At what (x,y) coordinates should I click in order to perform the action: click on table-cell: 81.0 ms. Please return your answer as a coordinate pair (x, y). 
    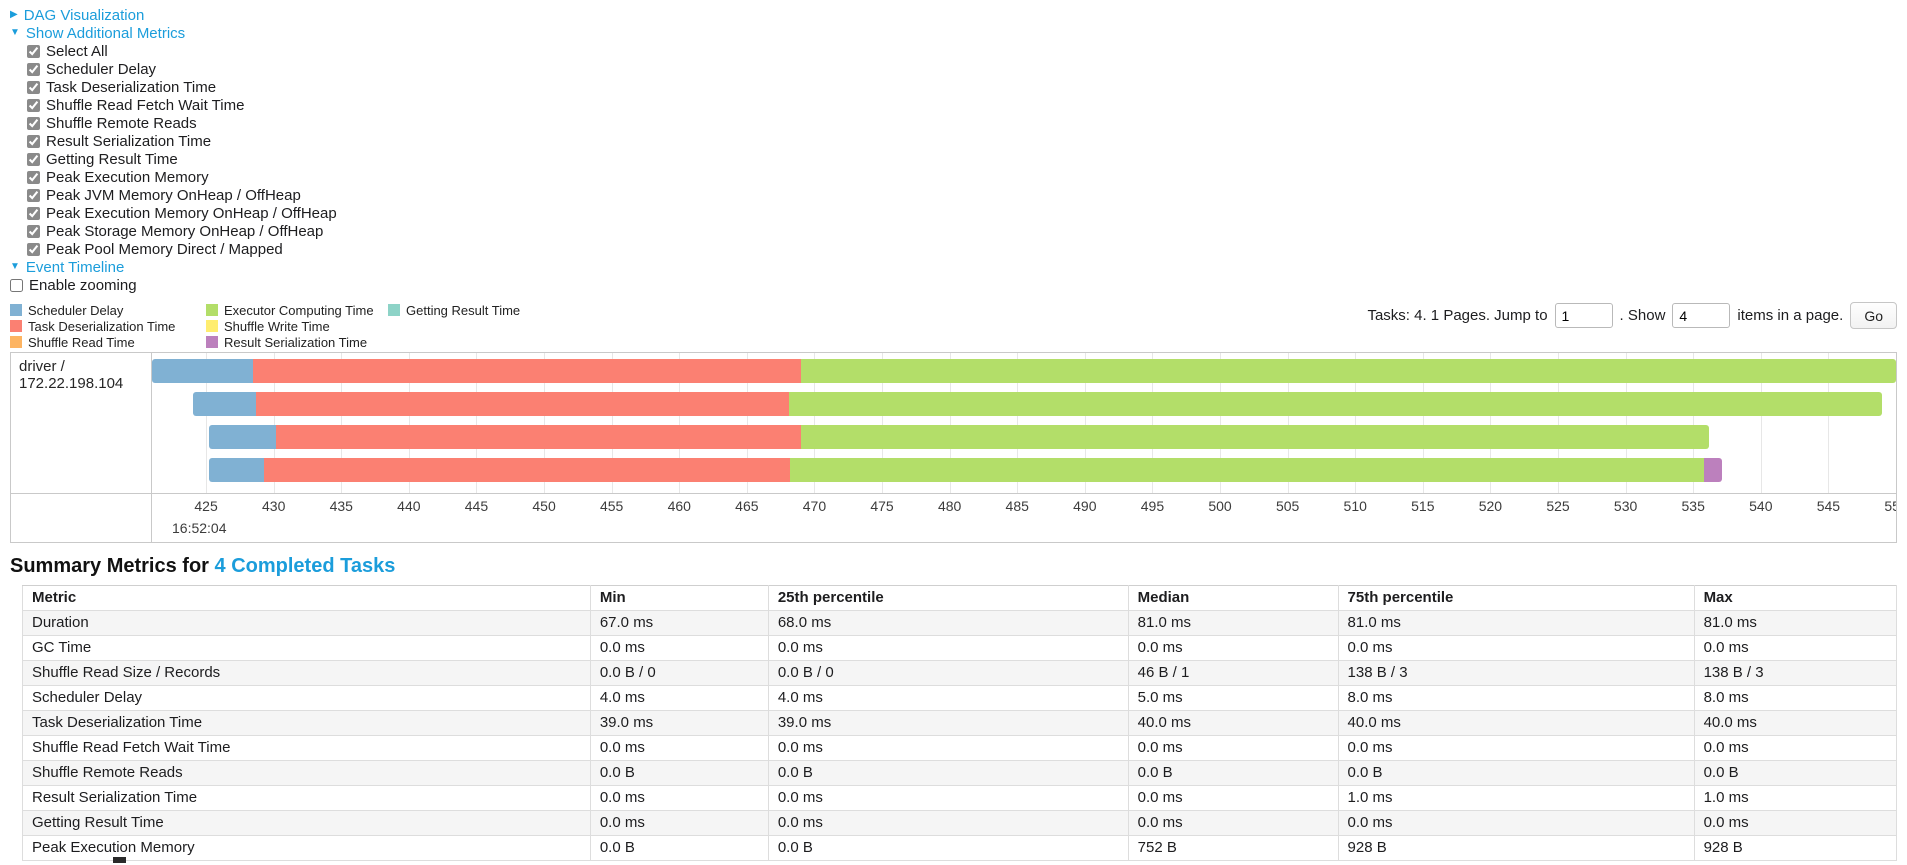
    Looking at the image, I should click on (1795, 623).